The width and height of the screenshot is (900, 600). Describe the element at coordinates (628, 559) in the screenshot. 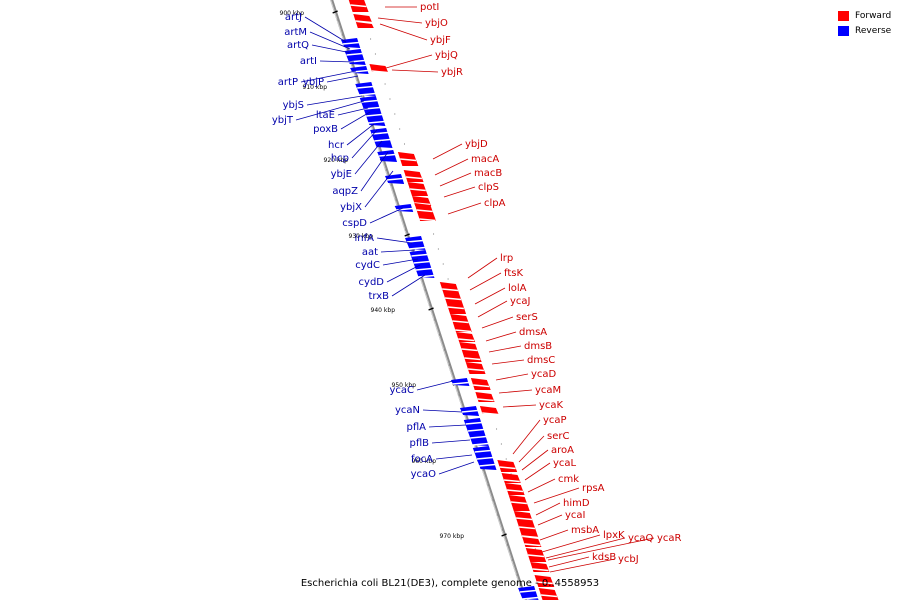

I see `gene-ycbj-label: ycbJ` at that location.